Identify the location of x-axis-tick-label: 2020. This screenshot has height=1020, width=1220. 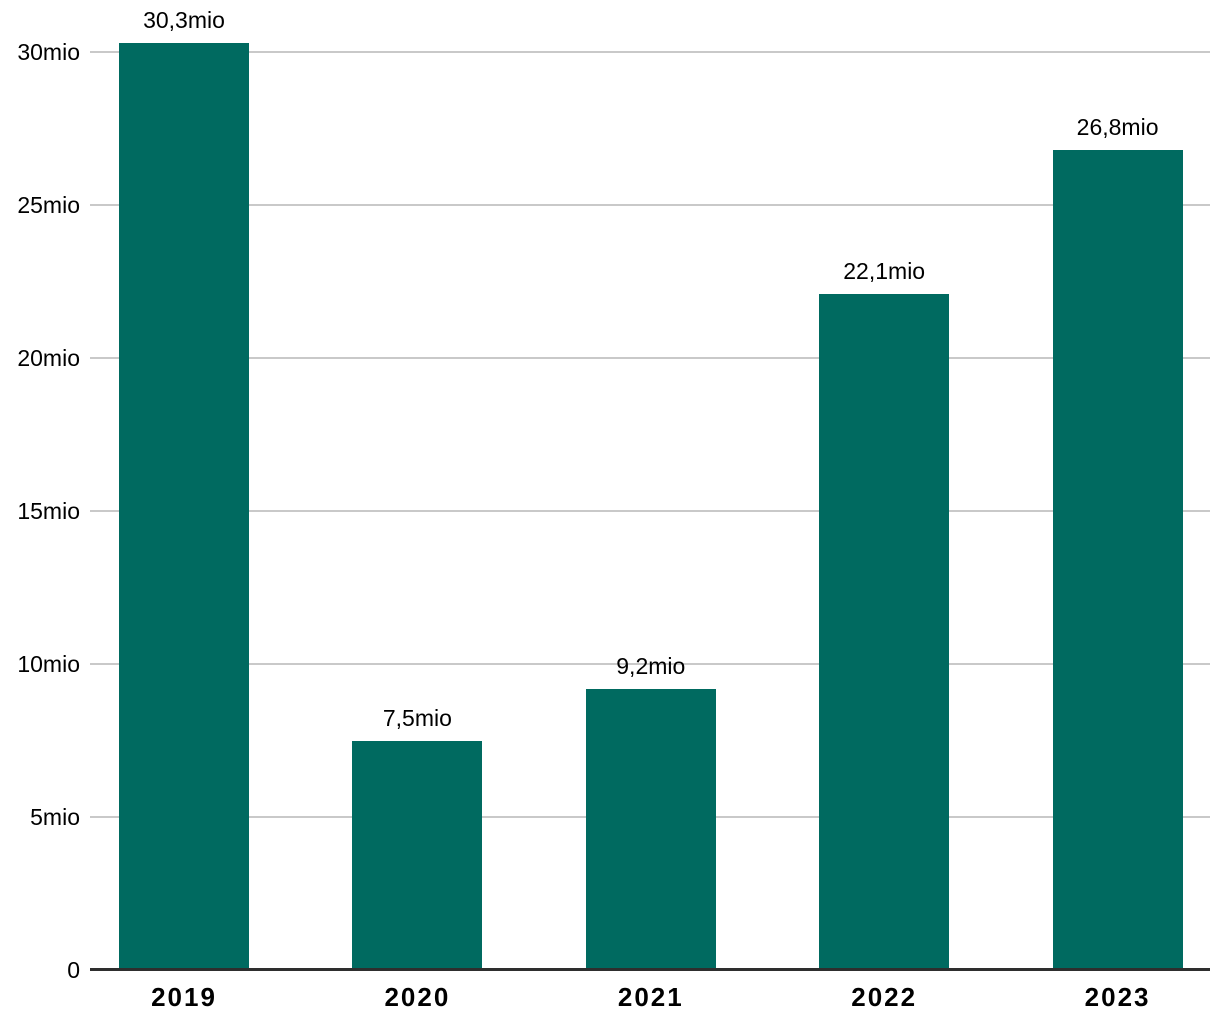
(417, 997).